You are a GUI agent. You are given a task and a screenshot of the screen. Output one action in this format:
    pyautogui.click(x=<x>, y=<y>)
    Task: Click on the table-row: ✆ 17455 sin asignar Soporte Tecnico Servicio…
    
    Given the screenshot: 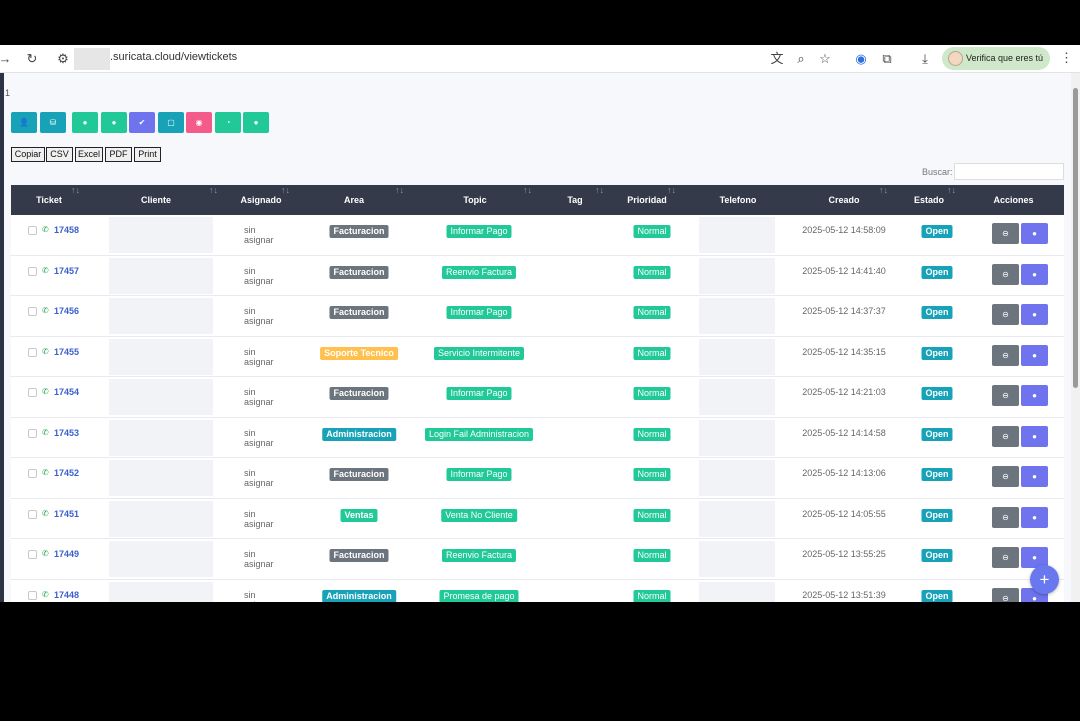 What is the action you would take?
    pyautogui.click(x=537, y=356)
    